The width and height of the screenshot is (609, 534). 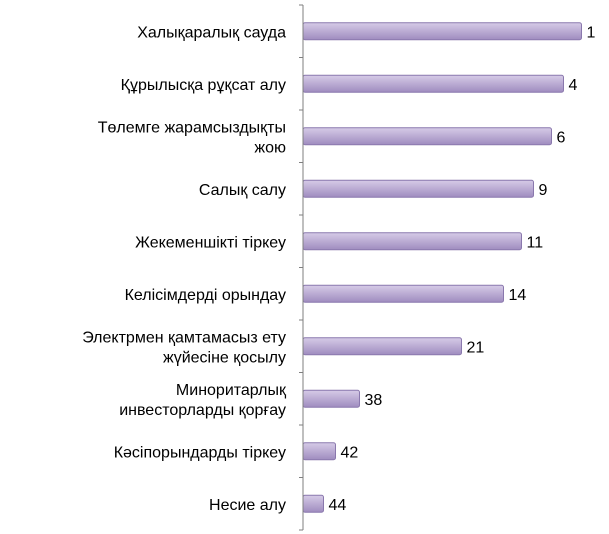 What do you see at coordinates (192, 137) in the screenshot?
I see `category-label: Төлемге жарамсыздықты жою` at bounding box center [192, 137].